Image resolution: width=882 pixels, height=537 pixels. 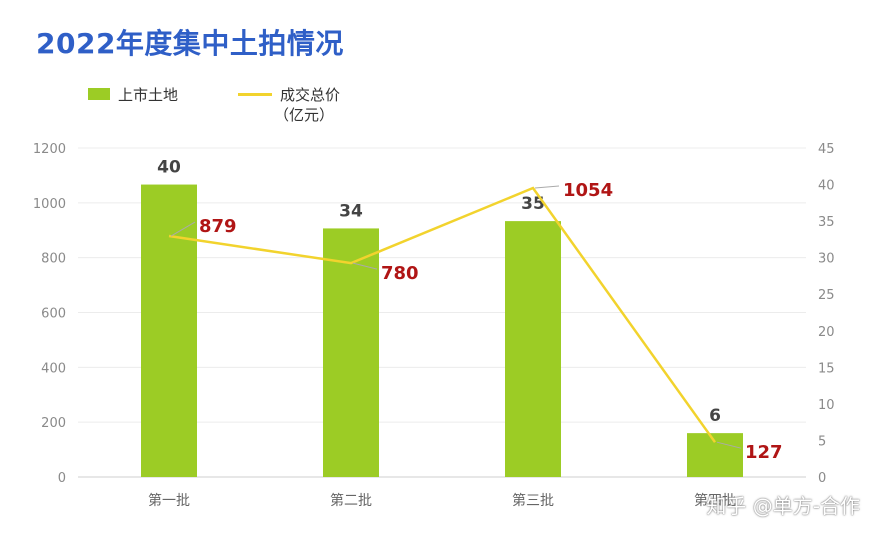 What do you see at coordinates (53, 368) in the screenshot?
I see `left-axis-tick-label: 400` at bounding box center [53, 368].